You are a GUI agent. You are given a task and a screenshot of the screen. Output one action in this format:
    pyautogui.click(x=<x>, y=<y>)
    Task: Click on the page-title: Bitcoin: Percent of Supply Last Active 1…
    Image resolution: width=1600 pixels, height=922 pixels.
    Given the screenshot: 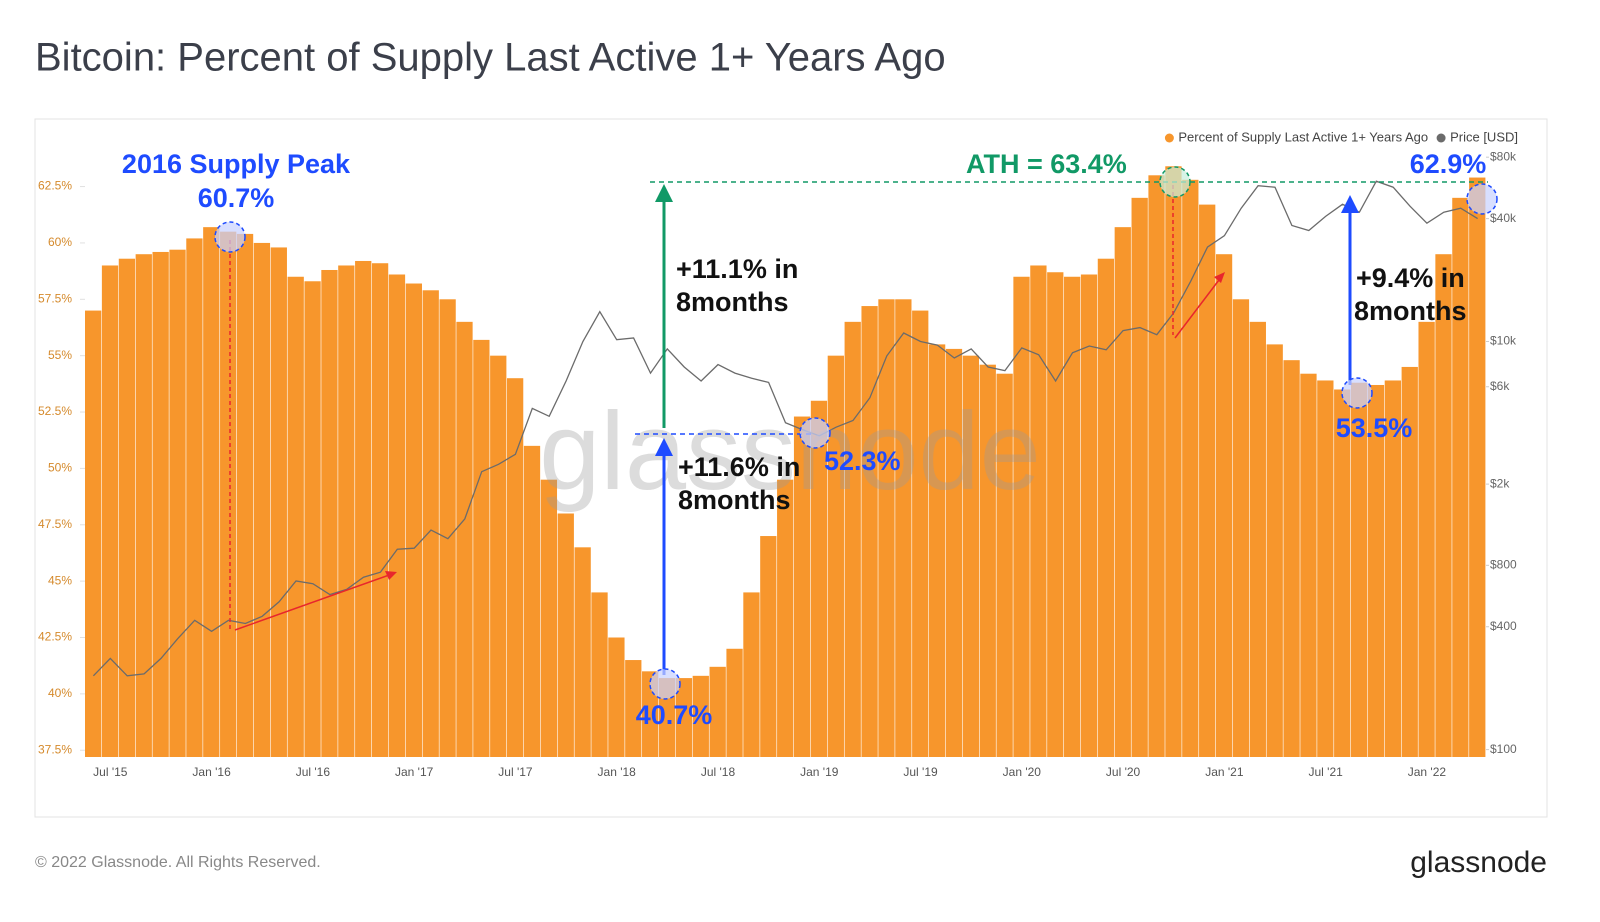 What is the action you would take?
    pyautogui.click(x=490, y=58)
    